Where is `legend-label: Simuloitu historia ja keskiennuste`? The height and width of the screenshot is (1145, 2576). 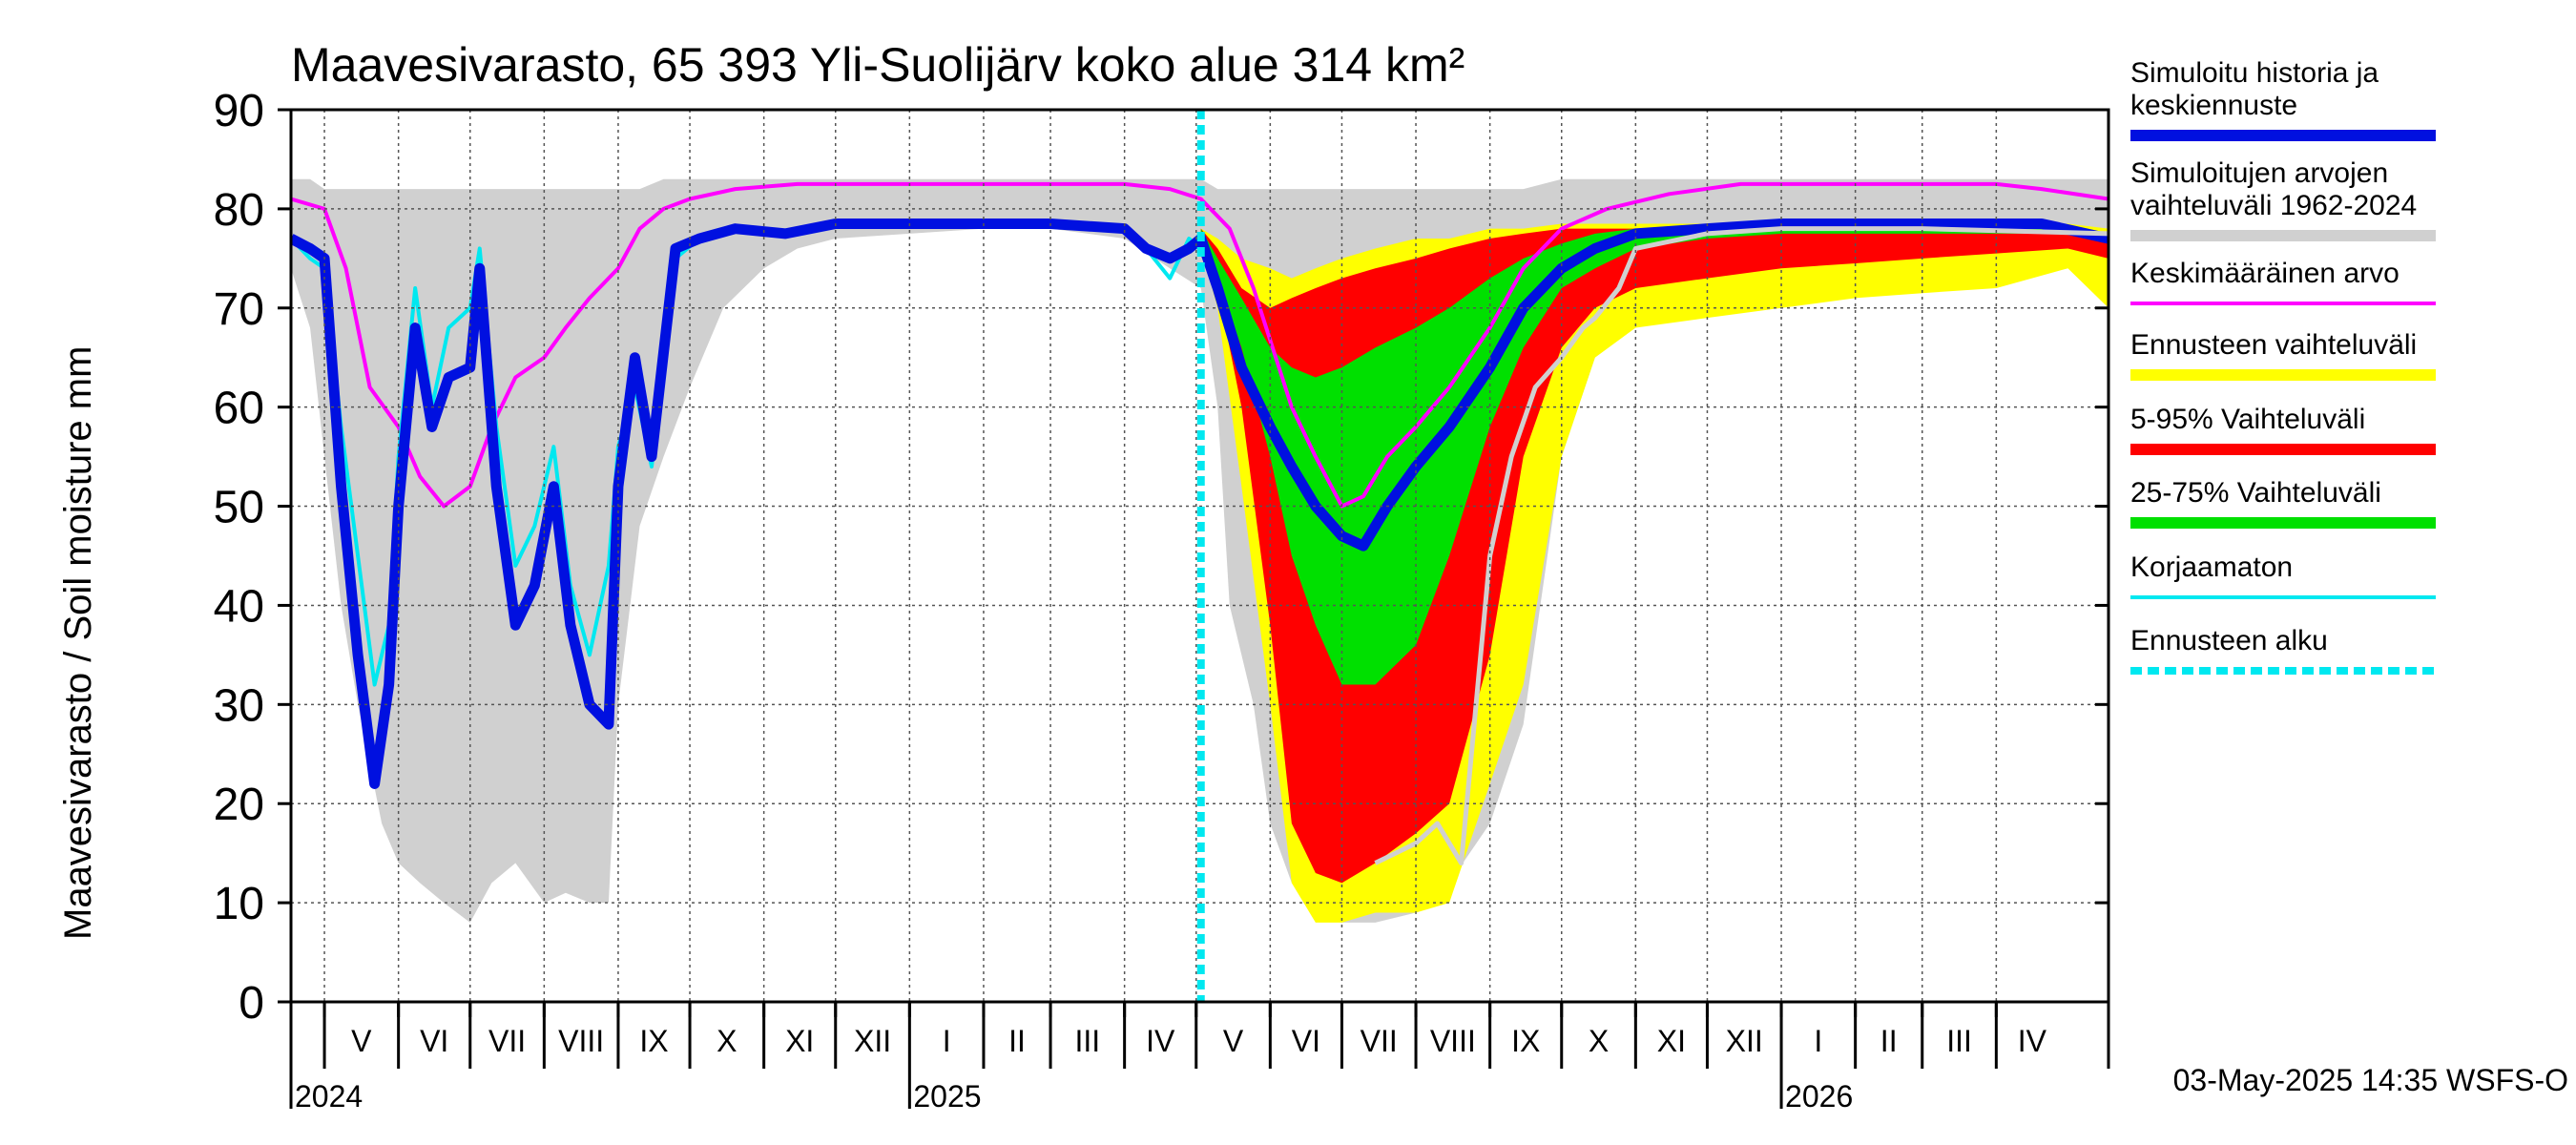 legend-label: Simuloitu historia ja keskiennuste is located at coordinates (2254, 89).